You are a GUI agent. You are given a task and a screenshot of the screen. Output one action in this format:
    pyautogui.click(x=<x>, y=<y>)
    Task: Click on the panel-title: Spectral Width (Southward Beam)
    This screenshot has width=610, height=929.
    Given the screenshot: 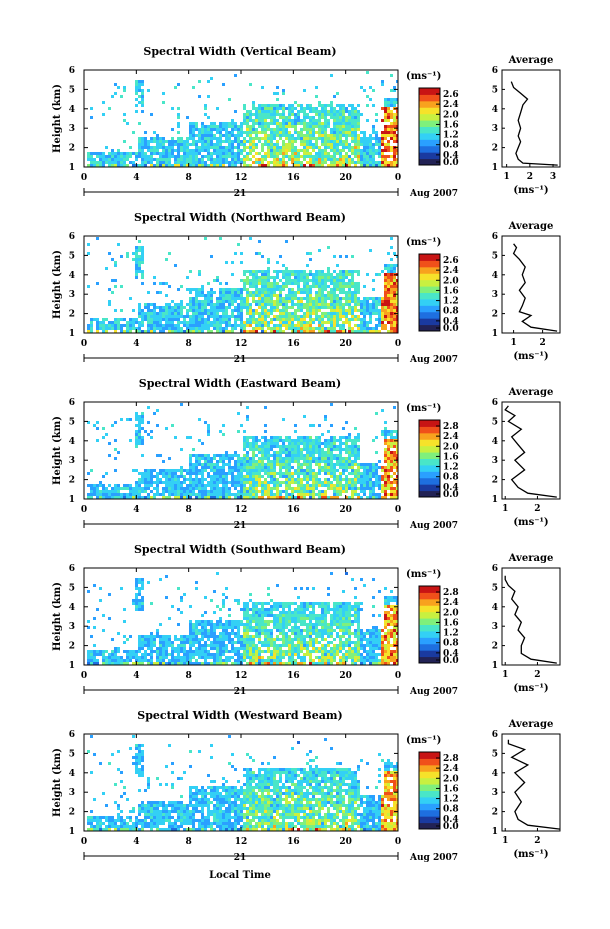 What is the action you would take?
    pyautogui.click(x=240, y=549)
    